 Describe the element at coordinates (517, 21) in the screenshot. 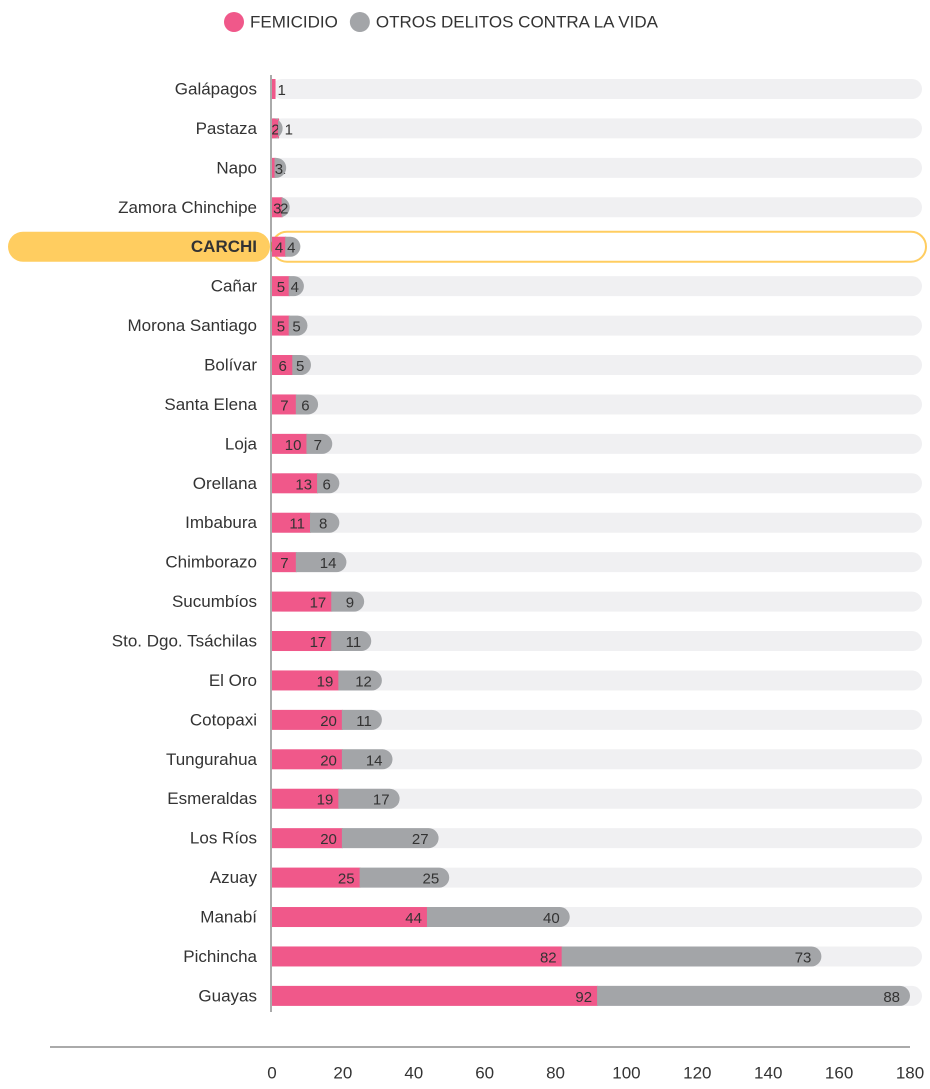

I see `legend-label: OTROS DELITOS CONTRA LA VIDA` at that location.